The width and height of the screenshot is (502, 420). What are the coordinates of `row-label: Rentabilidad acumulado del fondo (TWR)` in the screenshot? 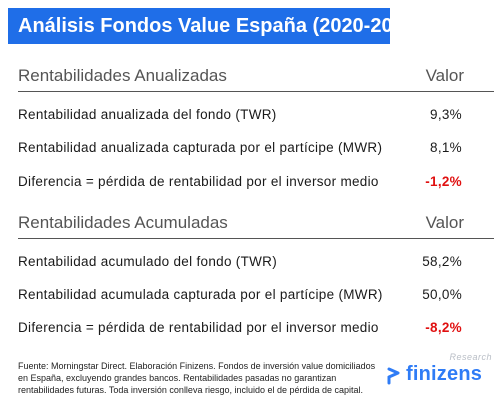 It's located at (148, 261).